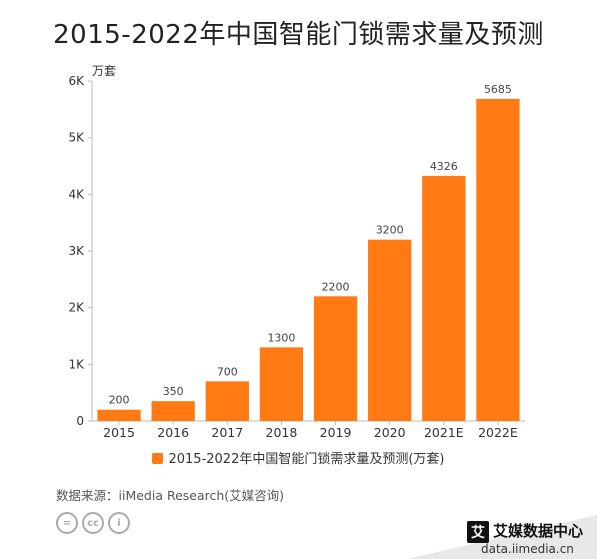 The image size is (597, 559). I want to click on cc-icon: cc, so click(93, 523).